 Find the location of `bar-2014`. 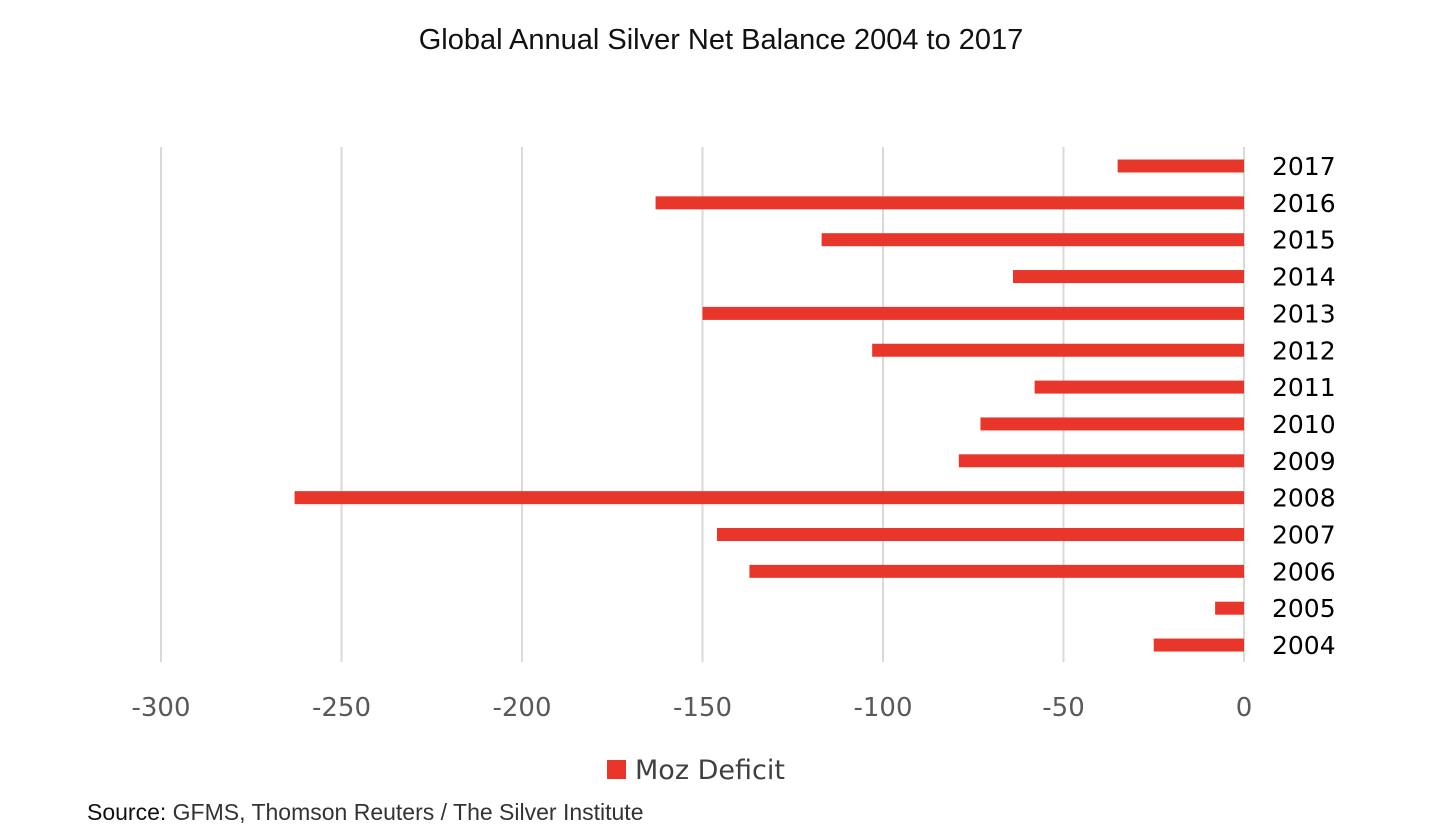

bar-2014 is located at coordinates (1128, 277).